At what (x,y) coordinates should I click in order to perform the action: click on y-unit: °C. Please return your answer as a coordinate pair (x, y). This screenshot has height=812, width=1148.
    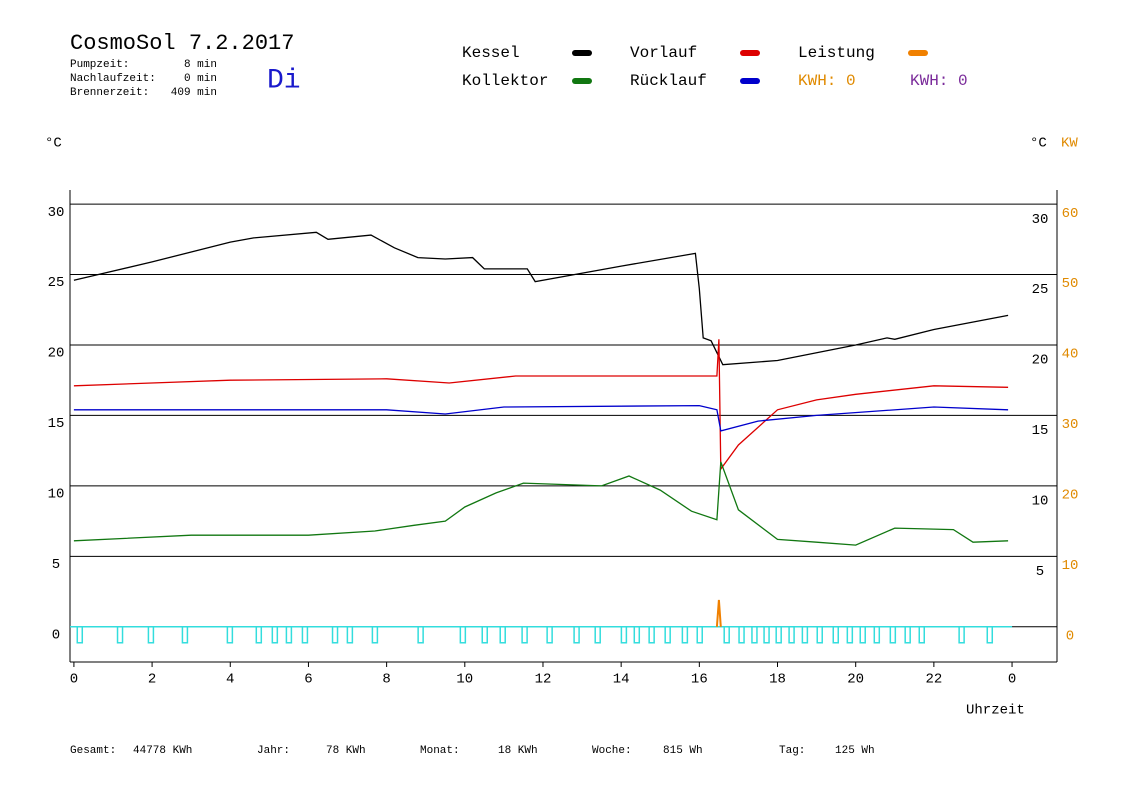
    Looking at the image, I should click on (53, 144).